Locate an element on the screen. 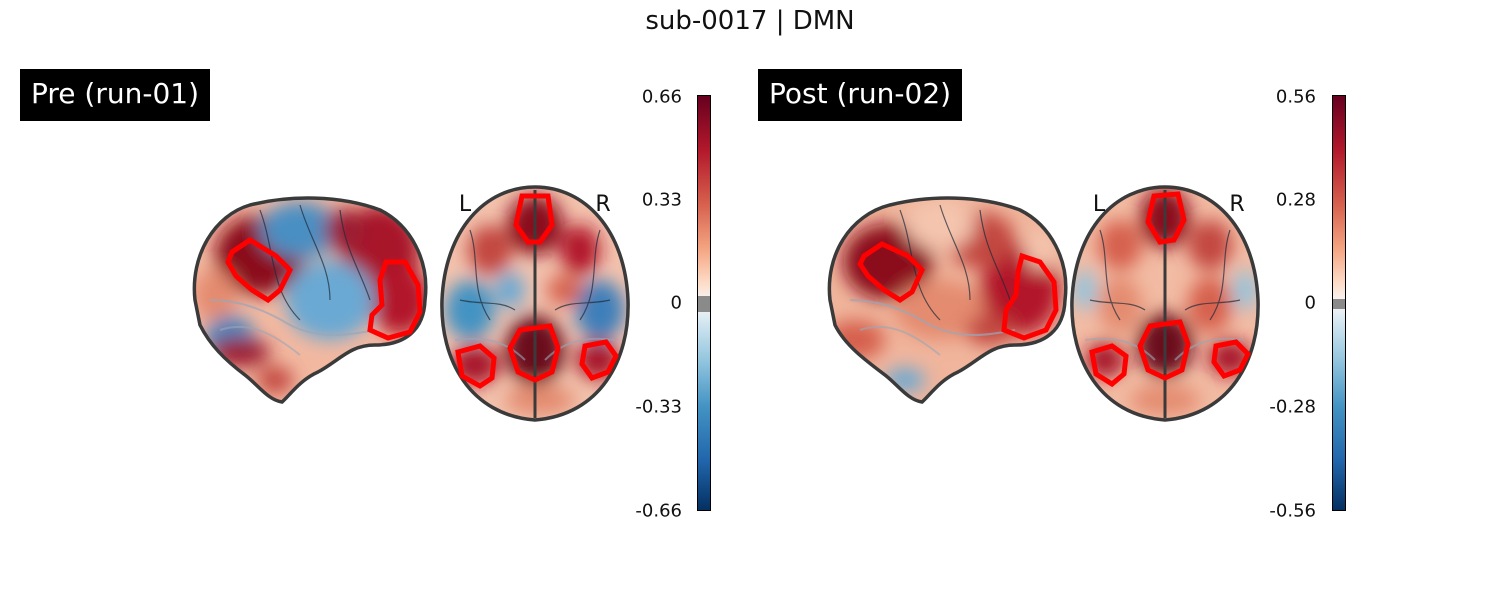 This screenshot has height=600, width=1500. colorbar-tick: 0.28 is located at coordinates (1295, 200).